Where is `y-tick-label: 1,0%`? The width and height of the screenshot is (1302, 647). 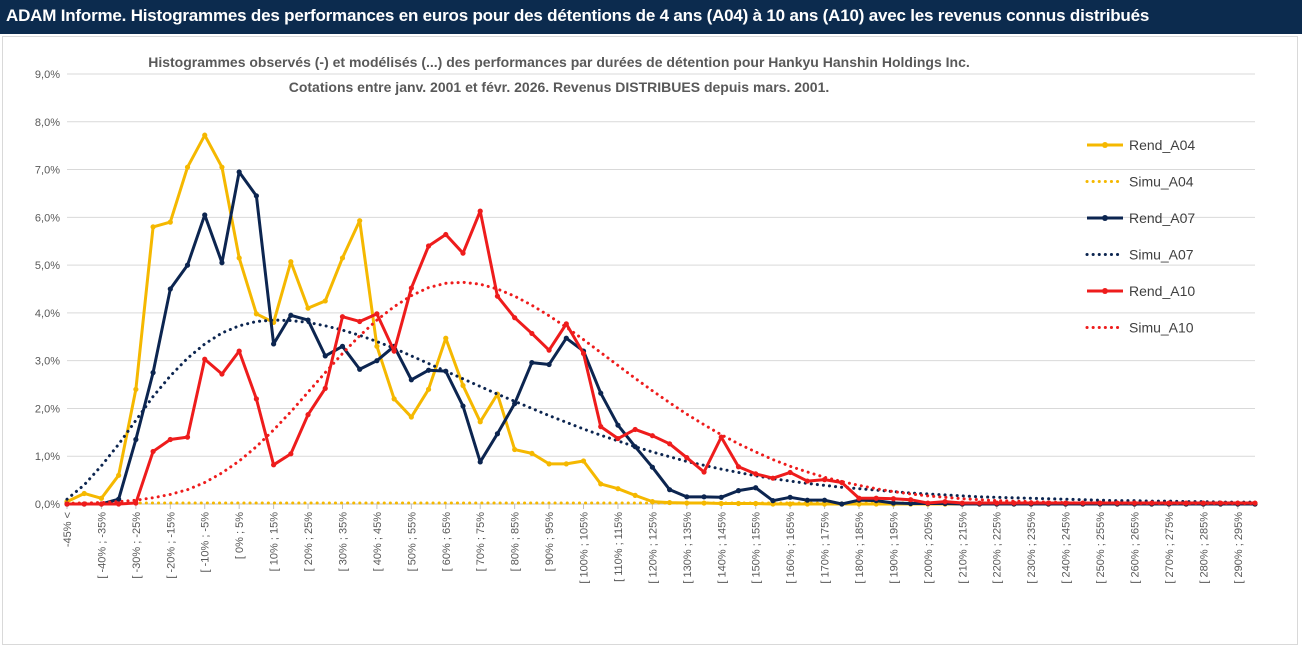 y-tick-label: 1,0% is located at coordinates (47, 457).